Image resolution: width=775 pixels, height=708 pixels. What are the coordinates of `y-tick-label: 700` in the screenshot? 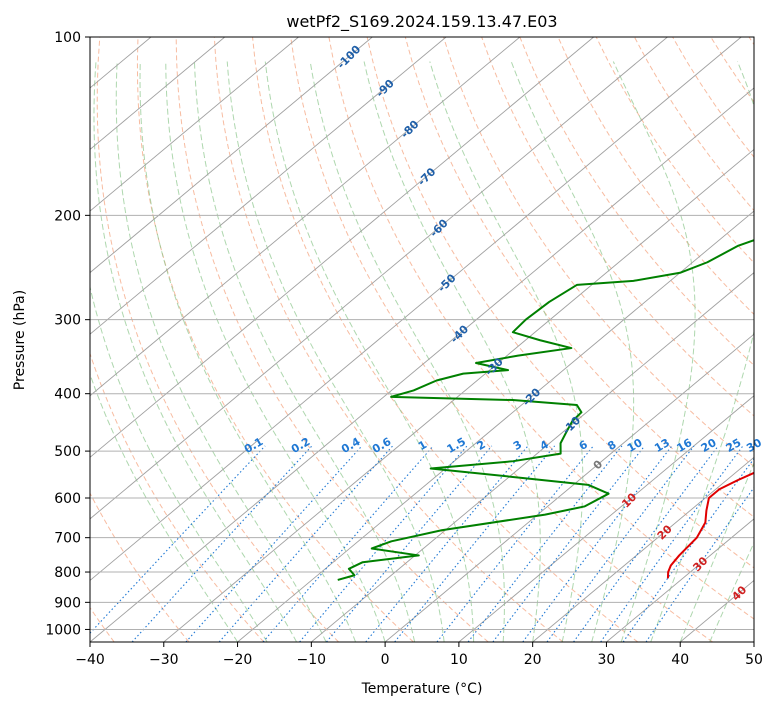 It's located at (67, 539).